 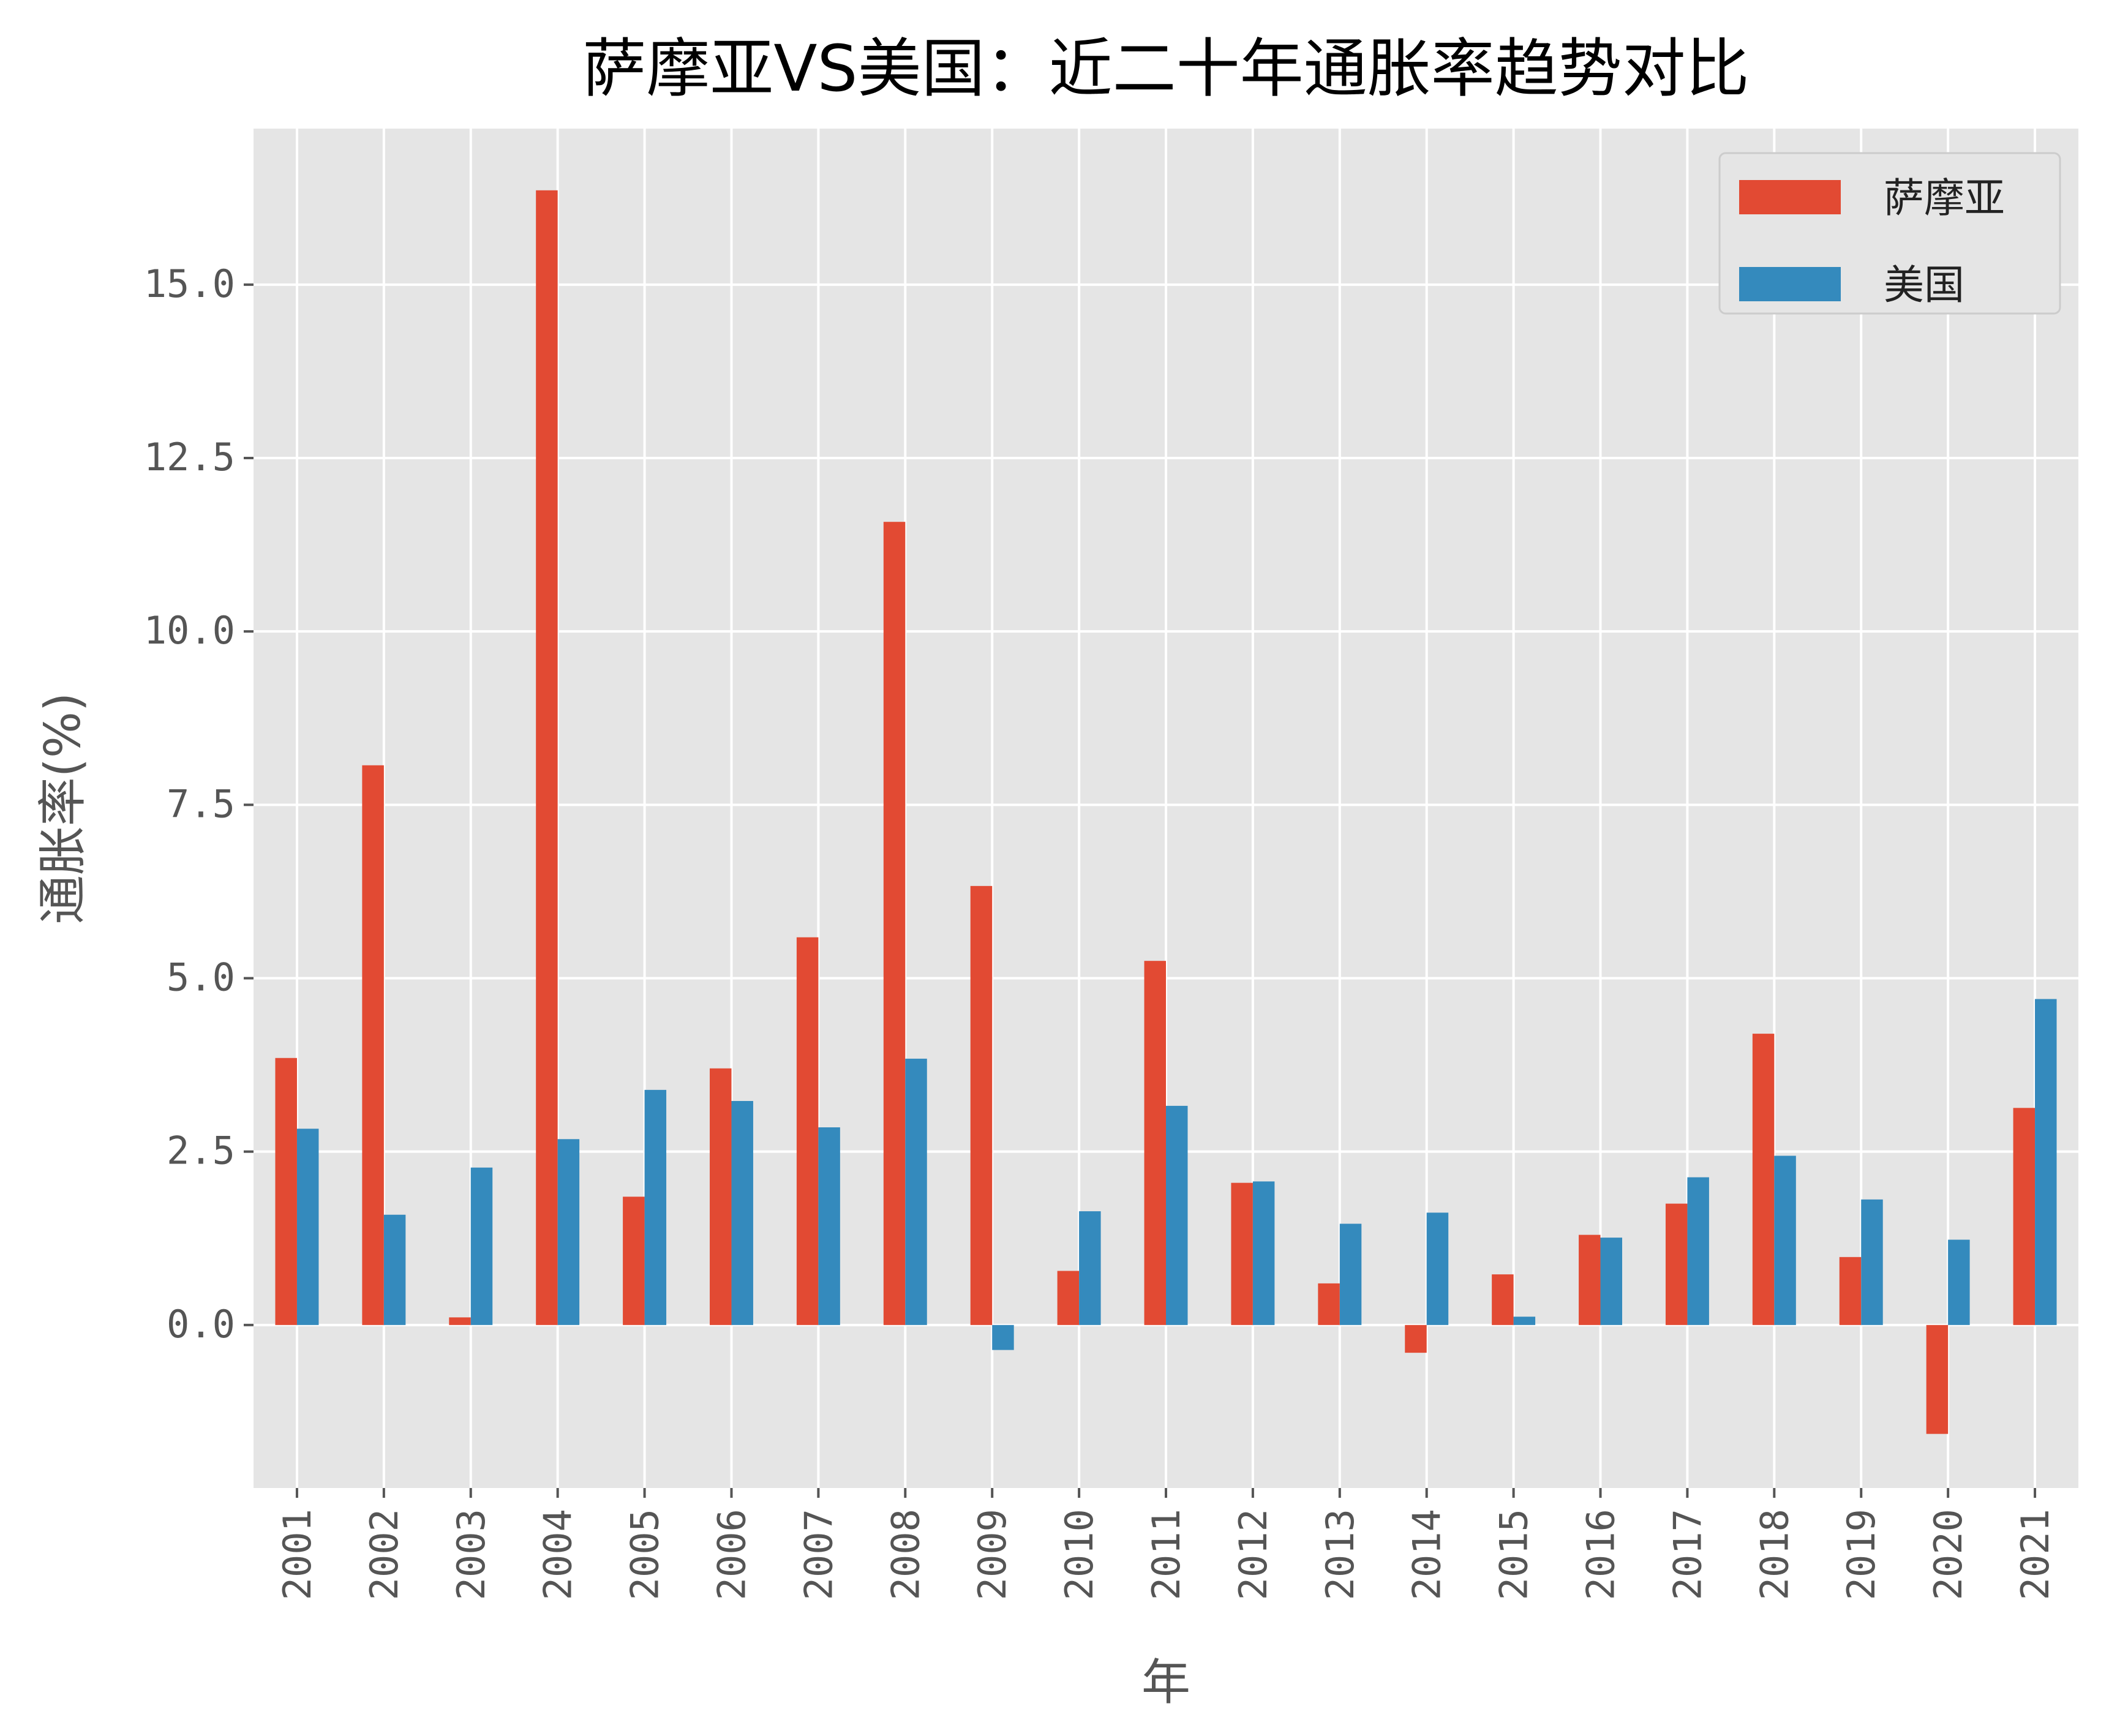 What do you see at coordinates (1774, 1554) in the screenshot?
I see `x-tick-label-2018: 2018` at bounding box center [1774, 1554].